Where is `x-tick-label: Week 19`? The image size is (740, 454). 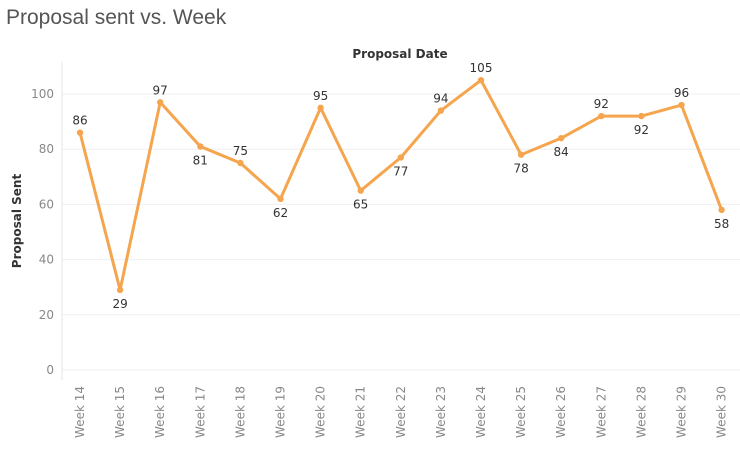 x-tick-label: Week 19 is located at coordinates (281, 412).